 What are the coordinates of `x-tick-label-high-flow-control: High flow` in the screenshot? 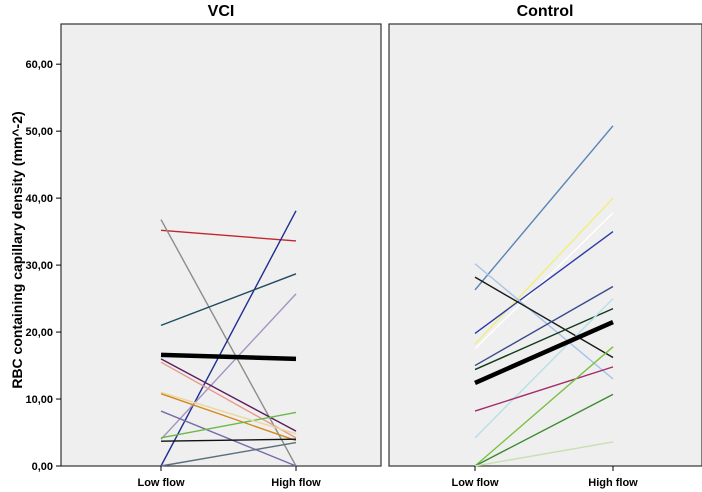 It's located at (613, 483).